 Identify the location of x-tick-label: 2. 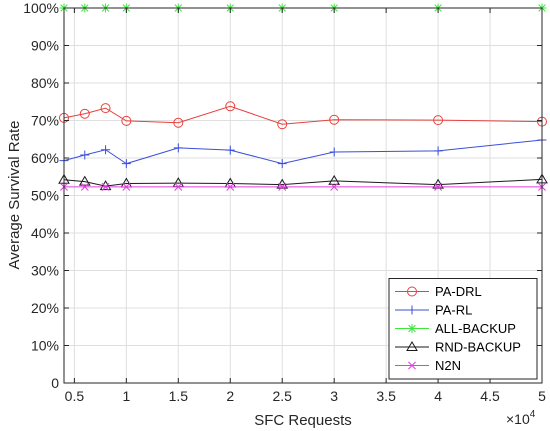
(230, 396).